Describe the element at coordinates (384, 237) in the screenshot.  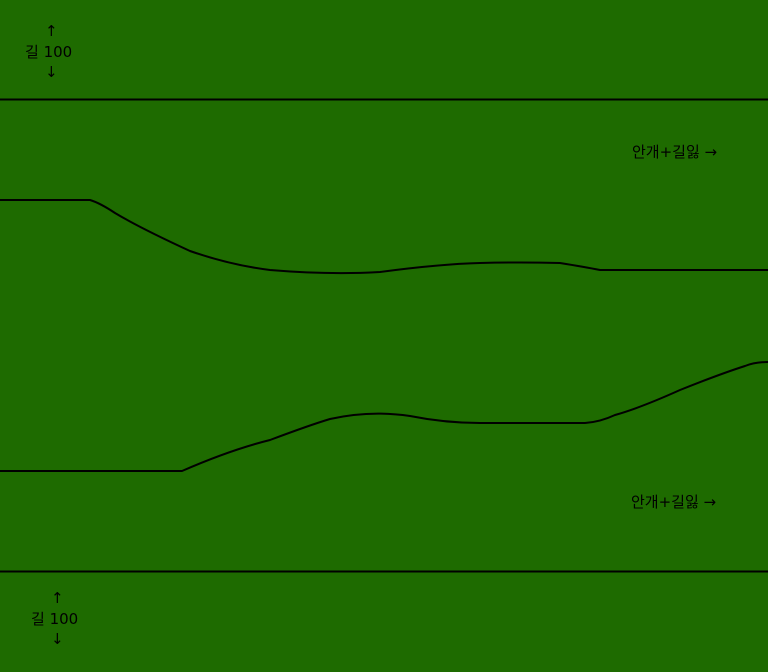
I see `path-upper-edge` at that location.